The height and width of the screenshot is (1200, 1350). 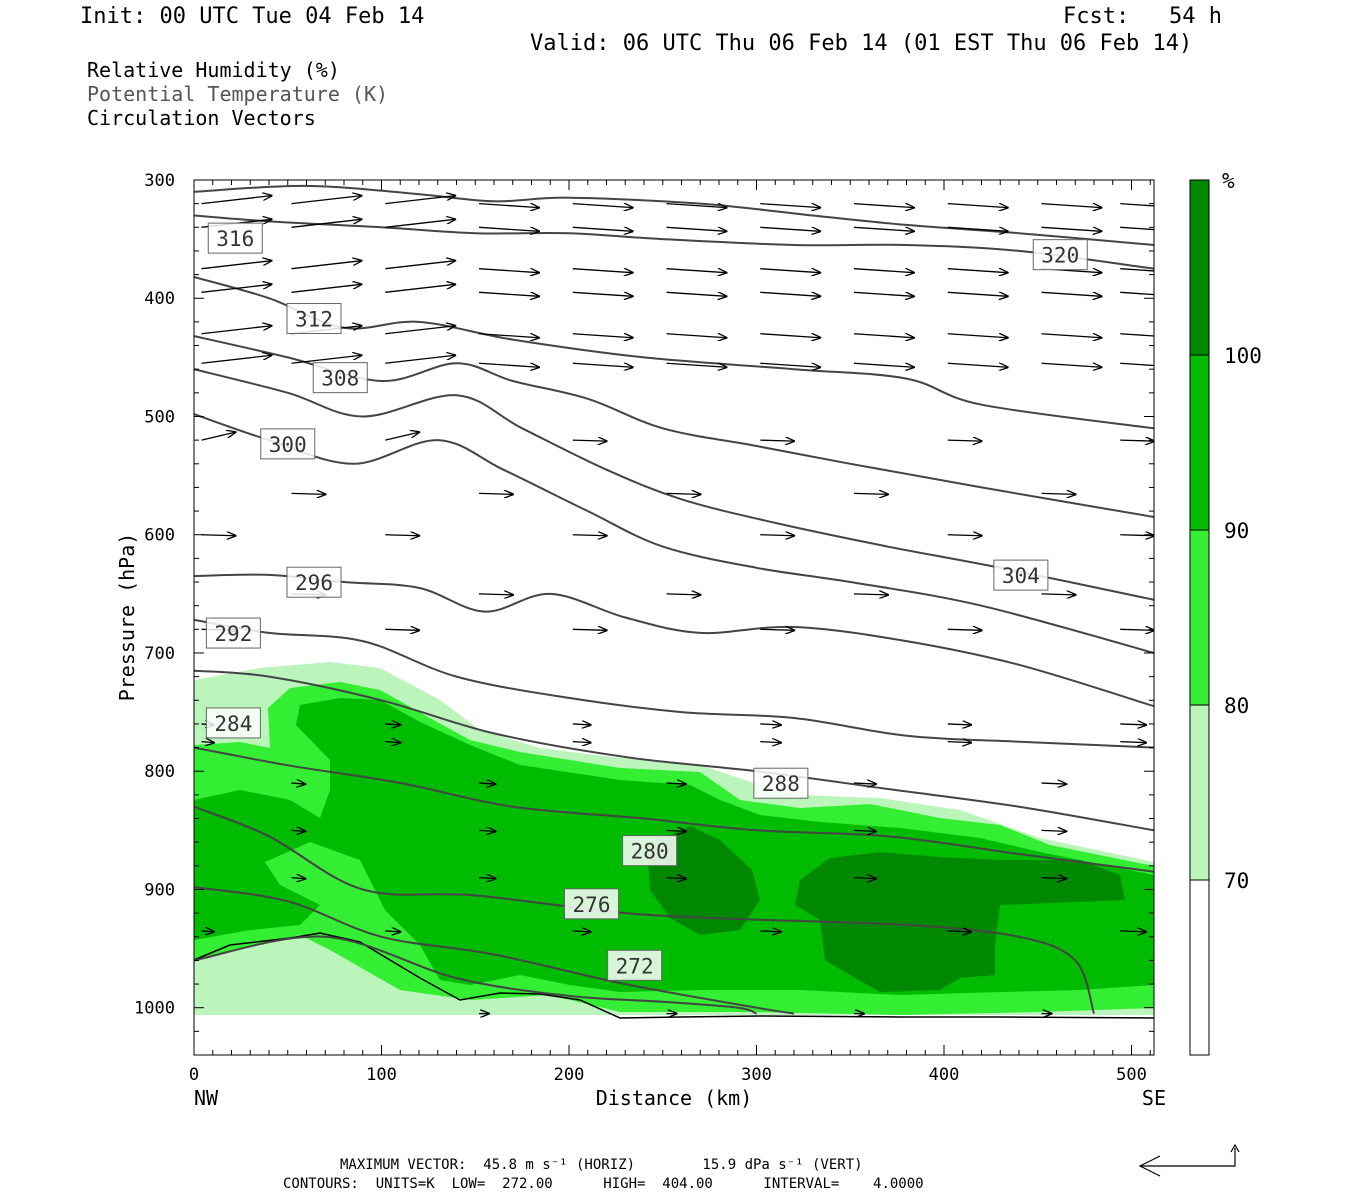 I want to click on isentrope-label: 292, so click(x=233, y=634).